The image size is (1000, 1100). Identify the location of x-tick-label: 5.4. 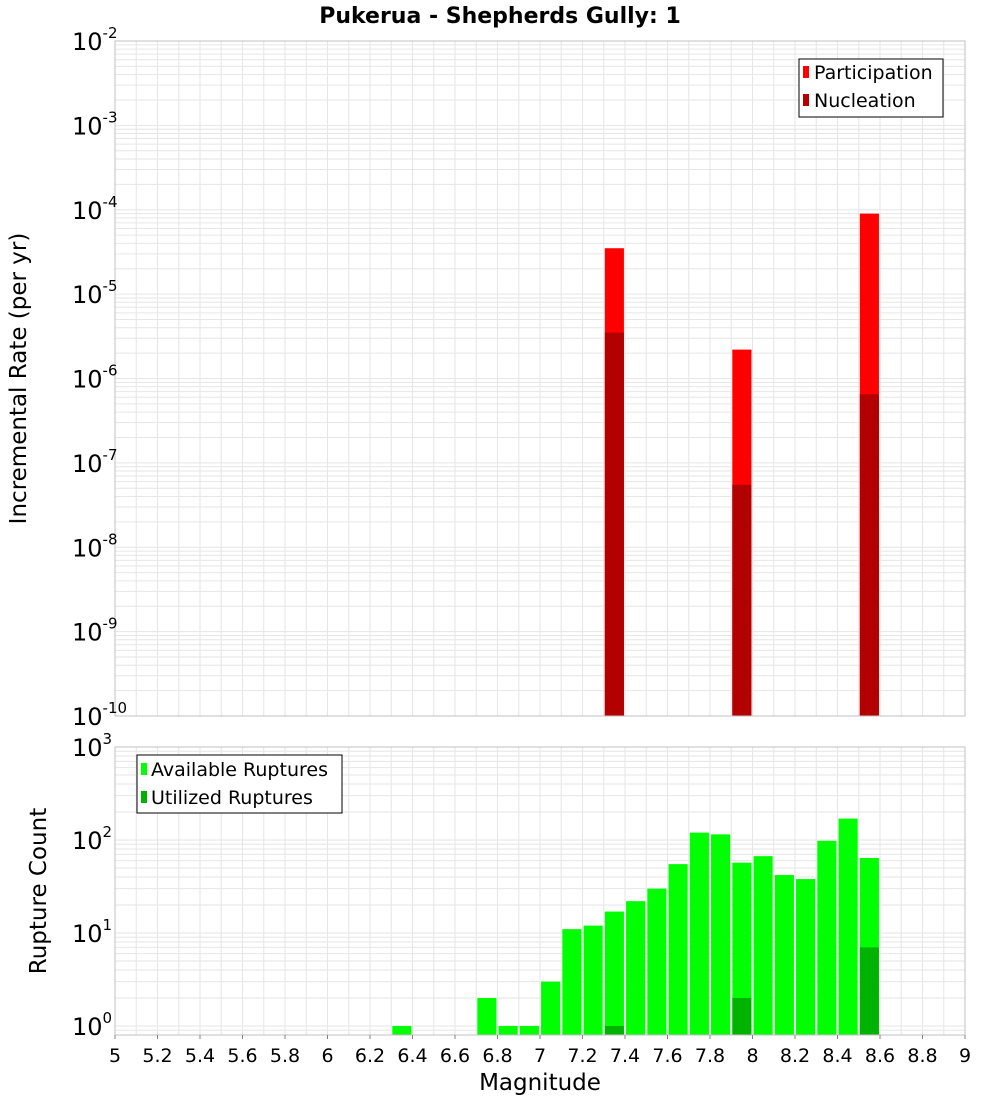
(200, 1056).